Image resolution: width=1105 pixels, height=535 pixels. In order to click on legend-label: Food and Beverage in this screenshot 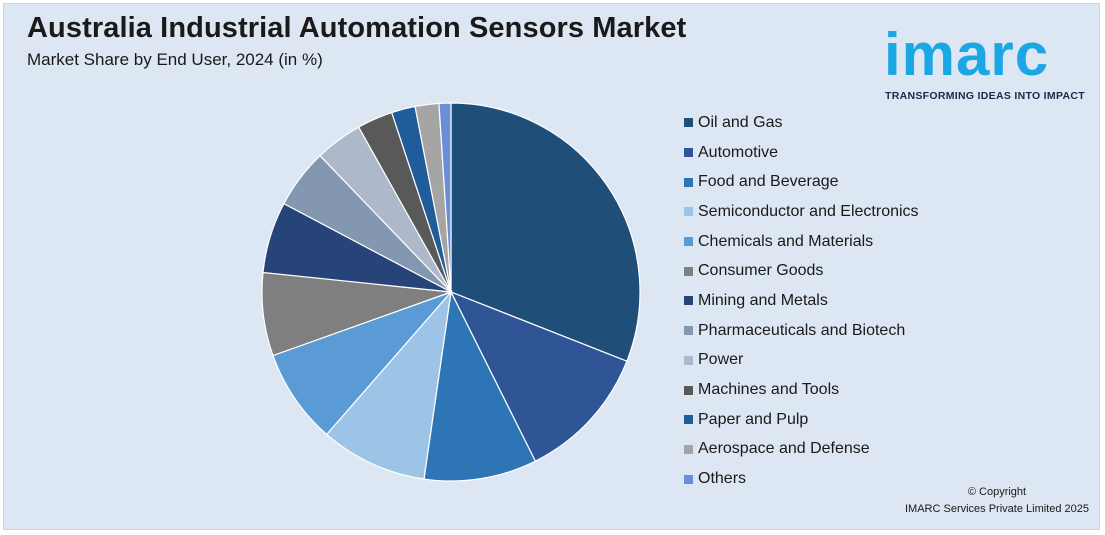, I will do `click(768, 182)`.